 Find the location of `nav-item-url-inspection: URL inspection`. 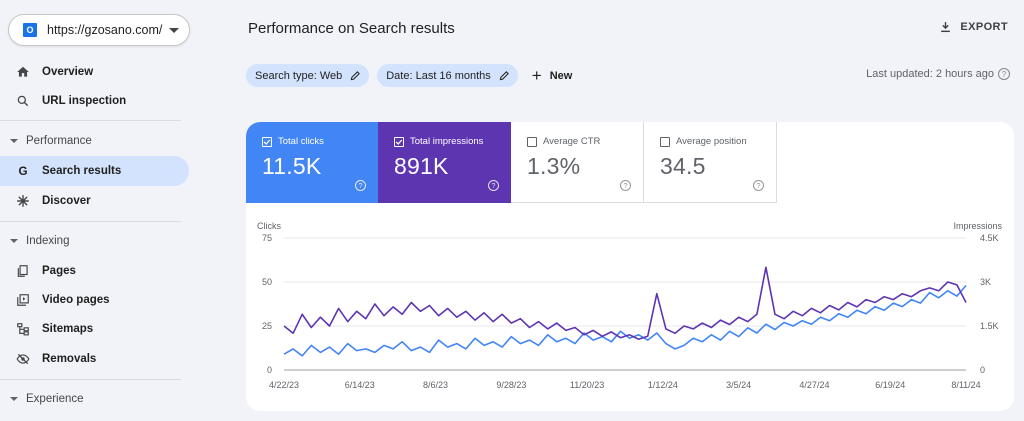

nav-item-url-inspection: URL inspection is located at coordinates (94, 101).